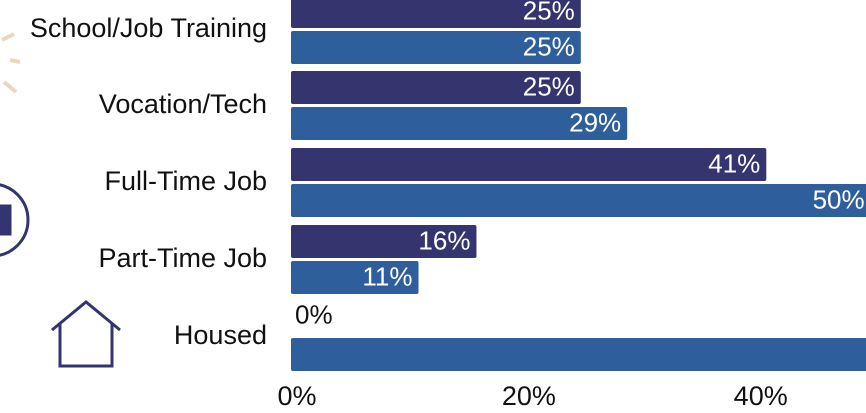  Describe the element at coordinates (314, 314) in the screenshot. I see `value-label: 0%` at that location.